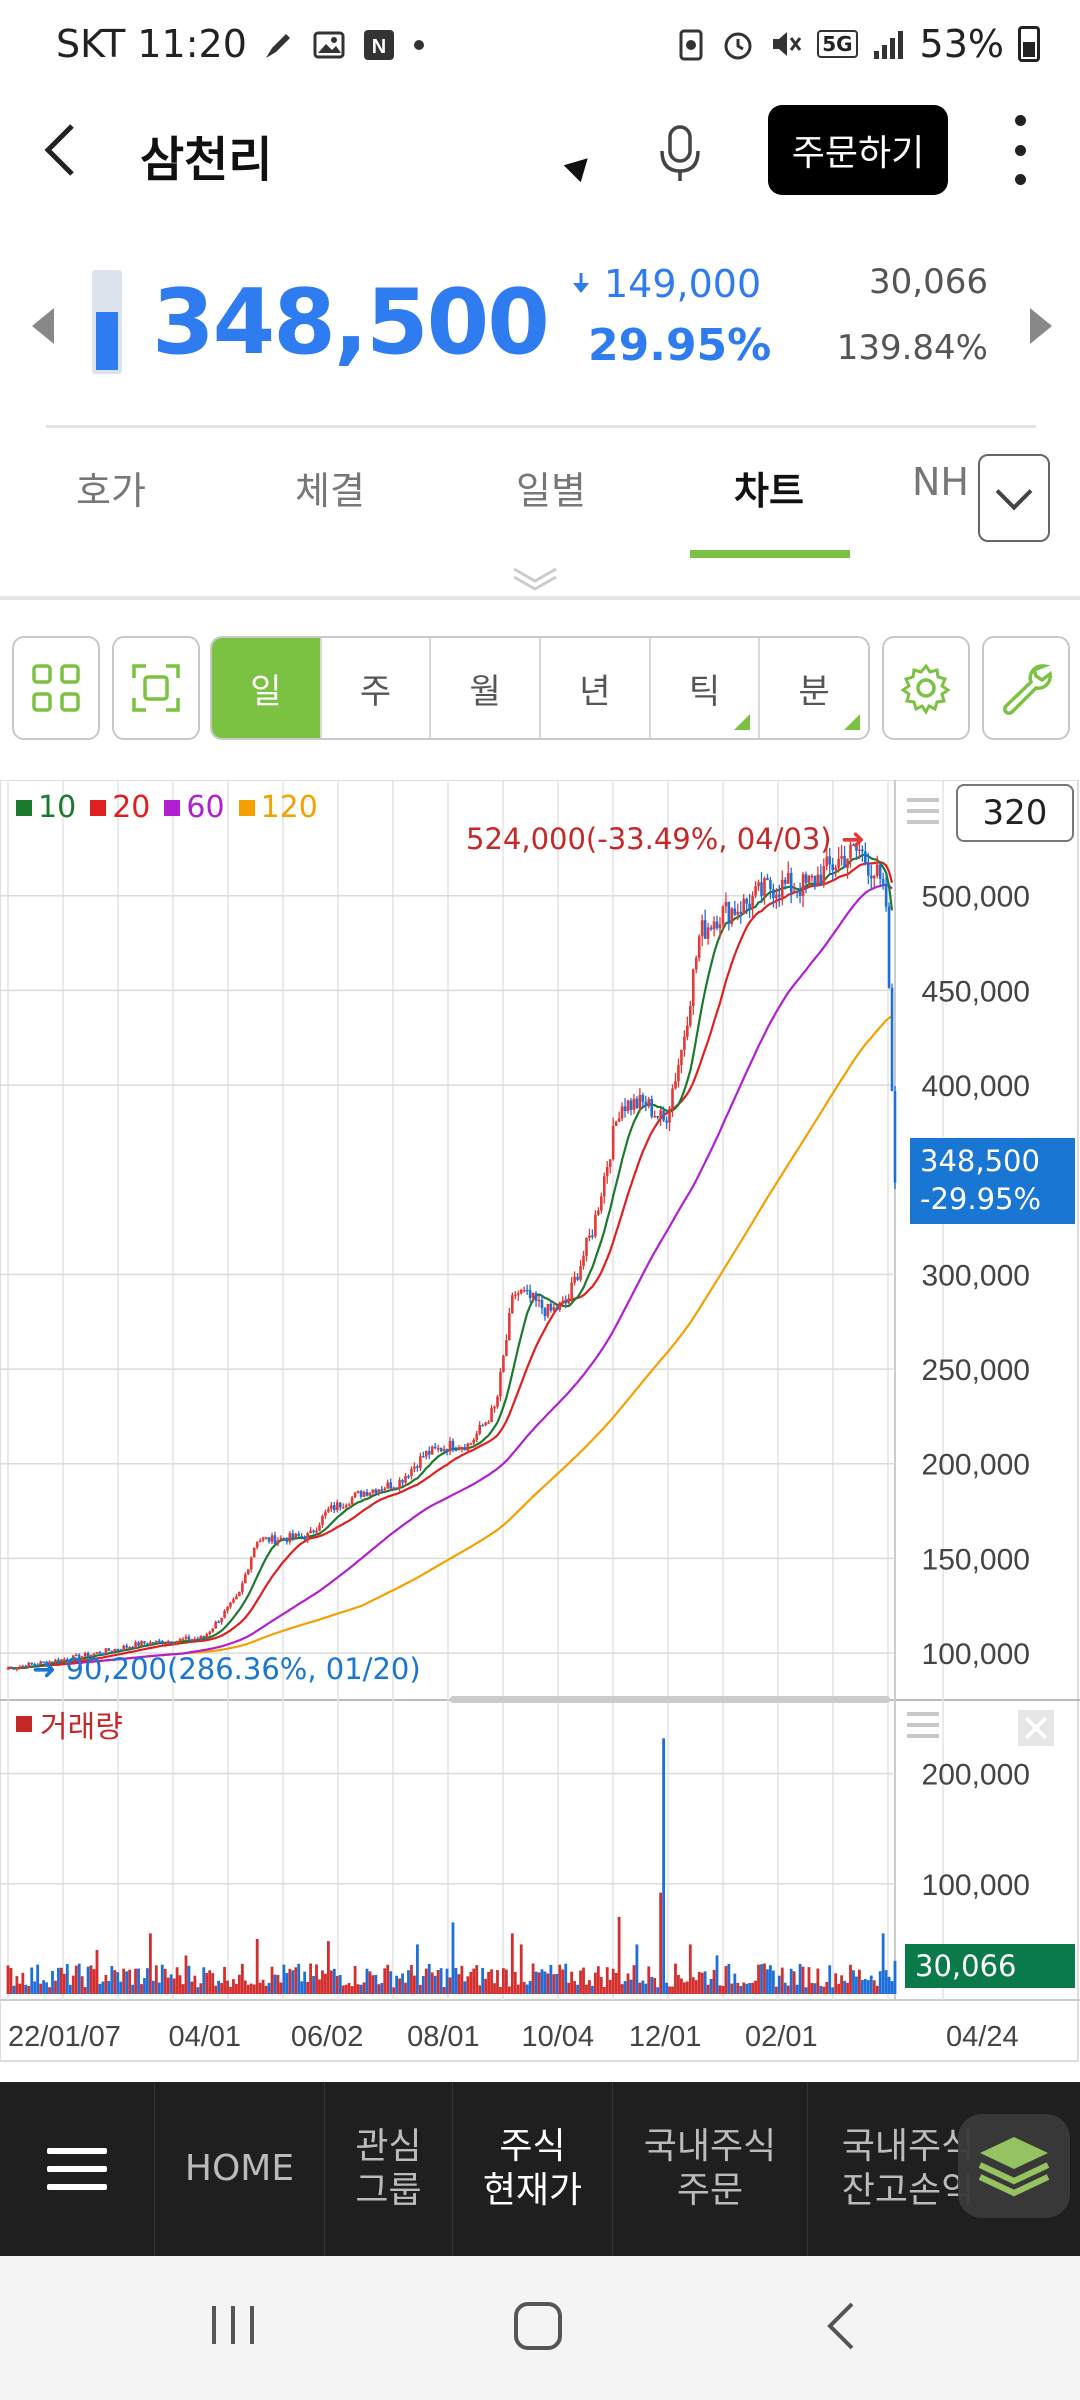 This screenshot has width=1080, height=2400. Describe the element at coordinates (1026, 688) in the screenshot. I see `chart-tools-button` at that location.